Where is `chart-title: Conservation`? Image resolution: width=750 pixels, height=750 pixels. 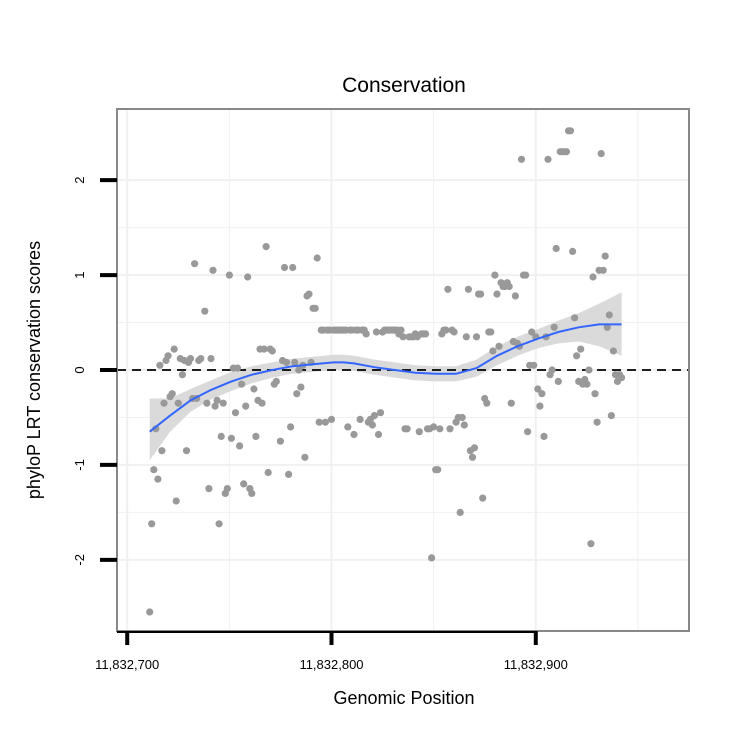 chart-title: Conservation is located at coordinates (404, 85).